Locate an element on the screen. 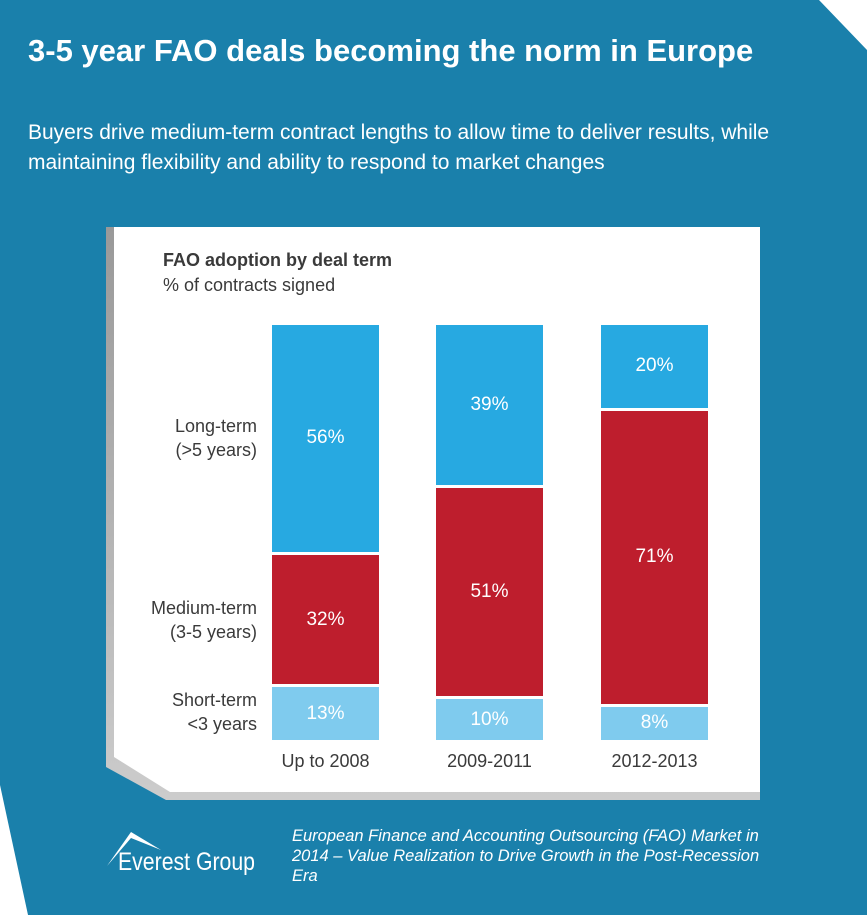  bar-segment: 56% is located at coordinates (325, 438).